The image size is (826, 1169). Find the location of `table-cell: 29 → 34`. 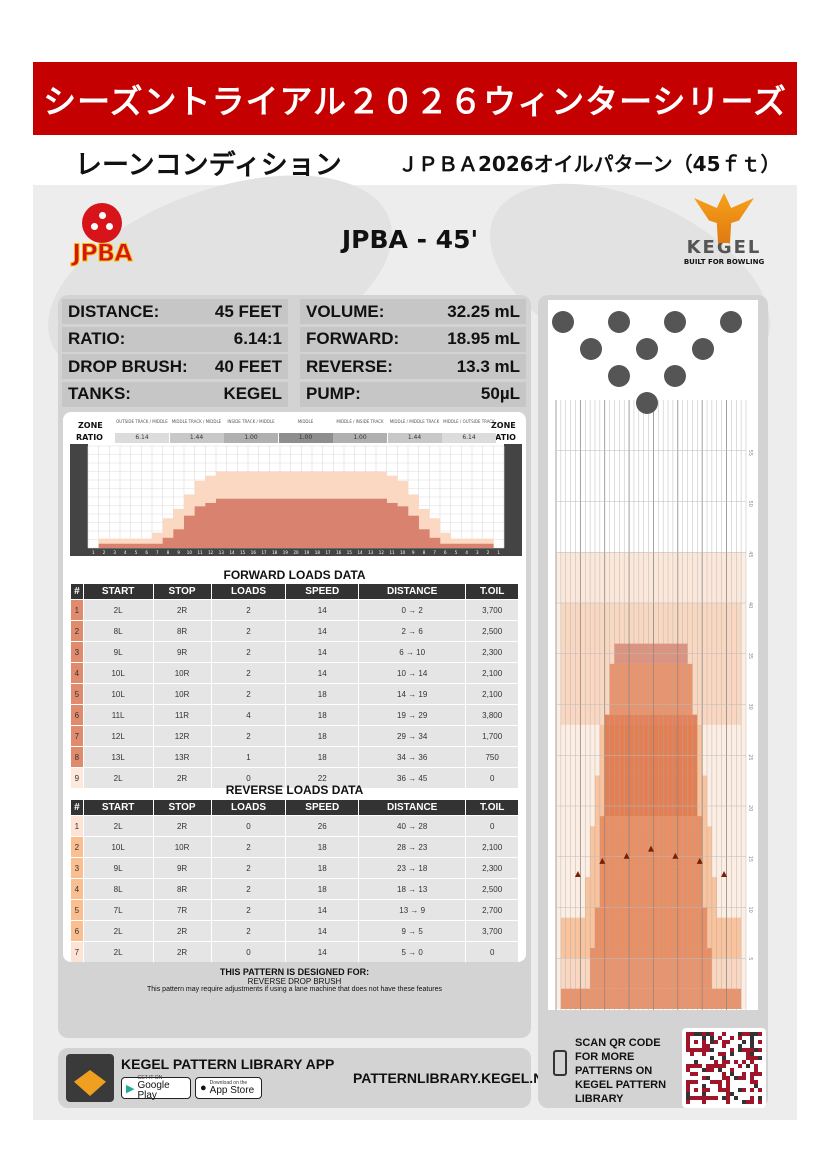

table-cell: 29 → 34 is located at coordinates (412, 736).